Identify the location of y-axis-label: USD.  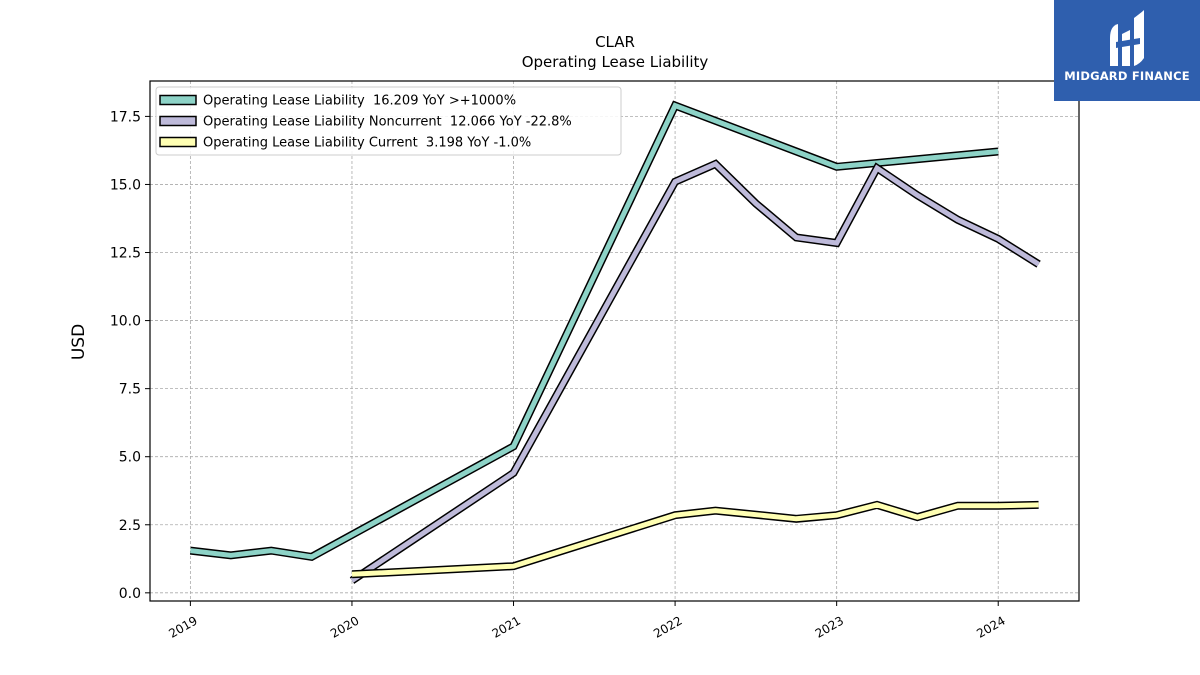
(79, 342).